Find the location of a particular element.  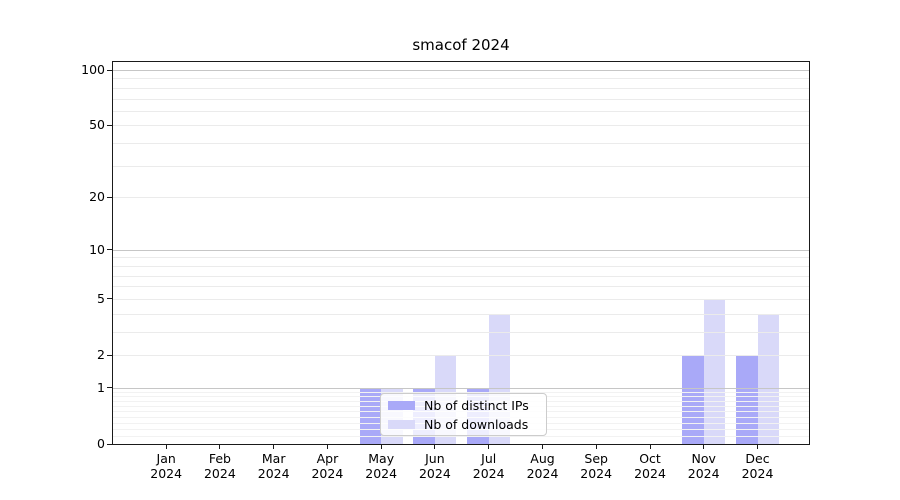

x-tick-month: Apr is located at coordinates (327, 458).